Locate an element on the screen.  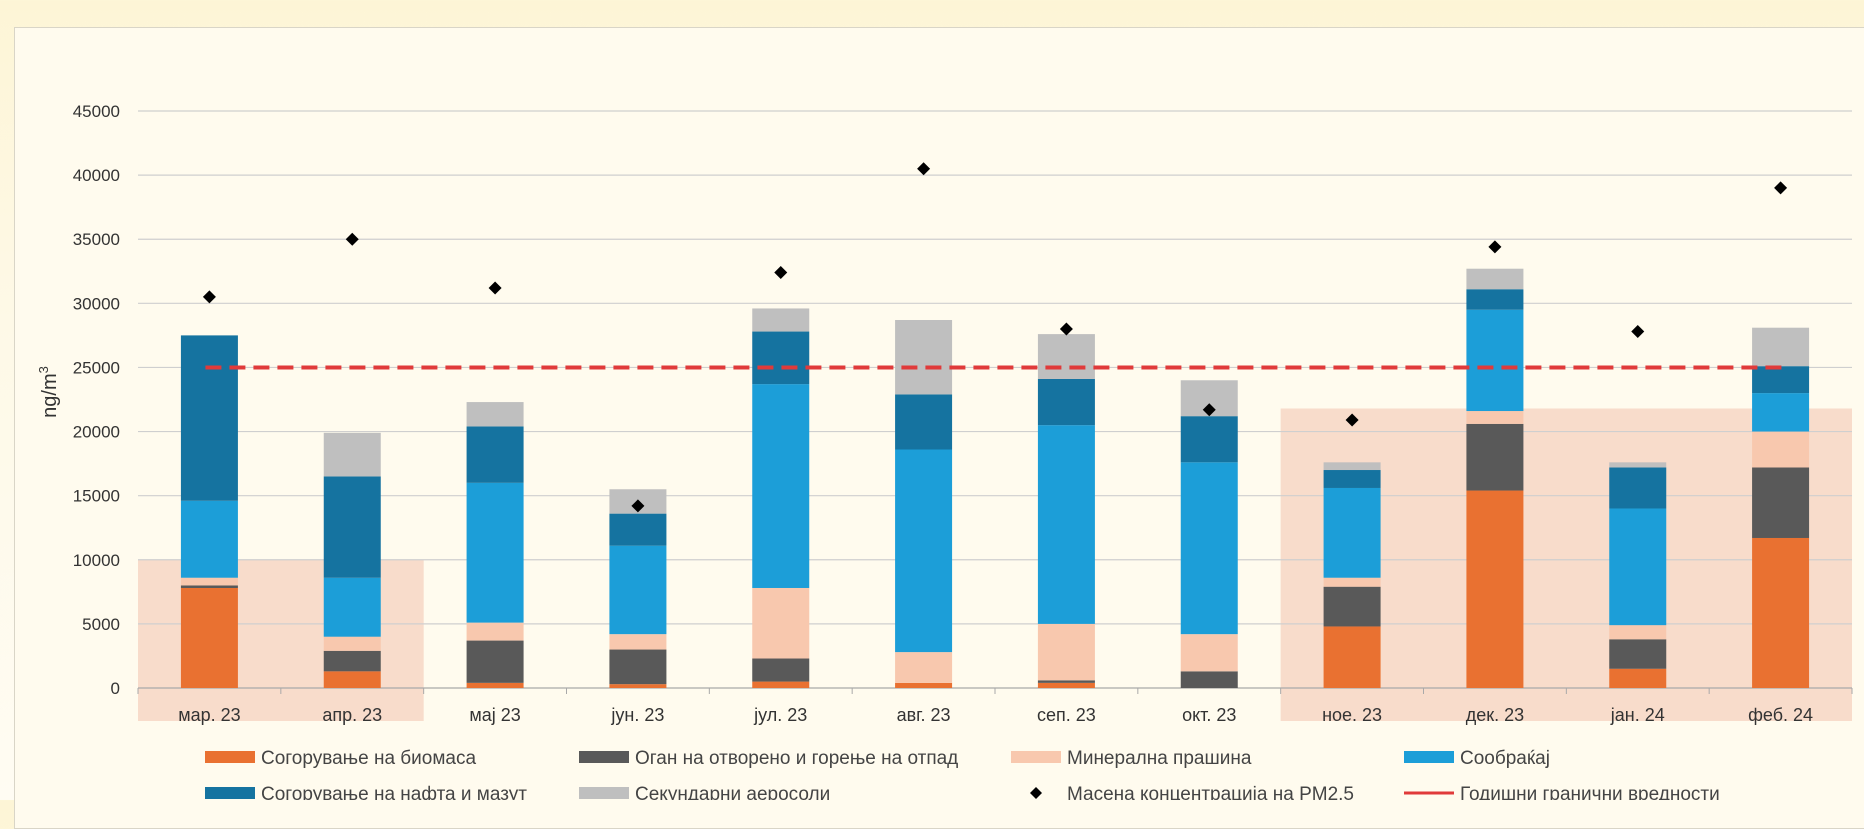
highlight-region is located at coordinates (281, 640).